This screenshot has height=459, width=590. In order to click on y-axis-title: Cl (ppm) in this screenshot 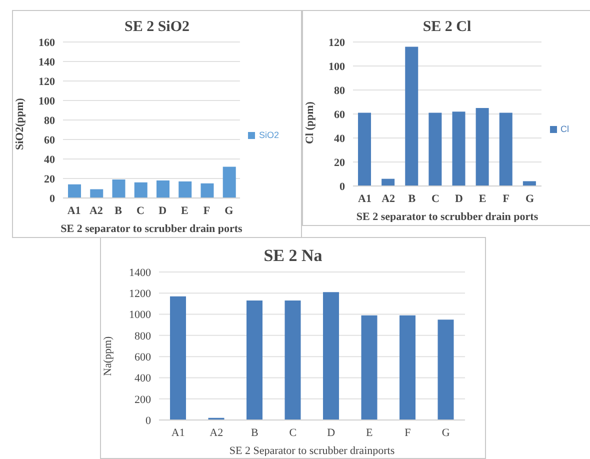, I will do `click(310, 122)`.